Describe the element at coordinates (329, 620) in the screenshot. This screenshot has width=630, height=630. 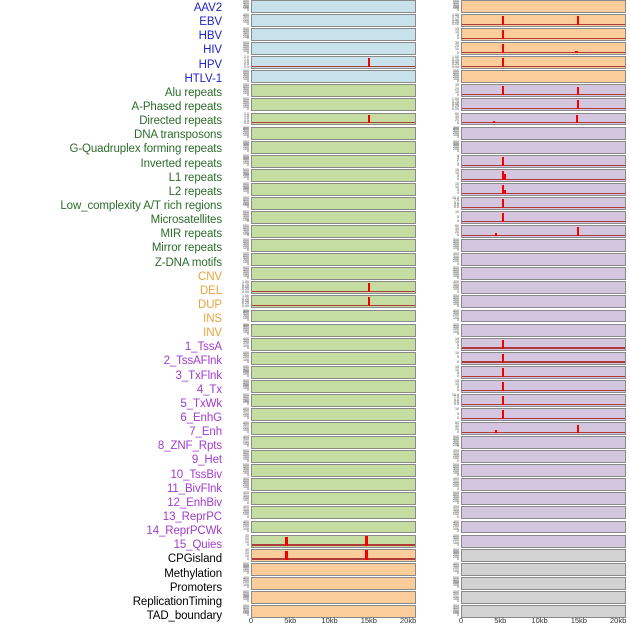
I see `x-tick-label: 10kb` at that location.